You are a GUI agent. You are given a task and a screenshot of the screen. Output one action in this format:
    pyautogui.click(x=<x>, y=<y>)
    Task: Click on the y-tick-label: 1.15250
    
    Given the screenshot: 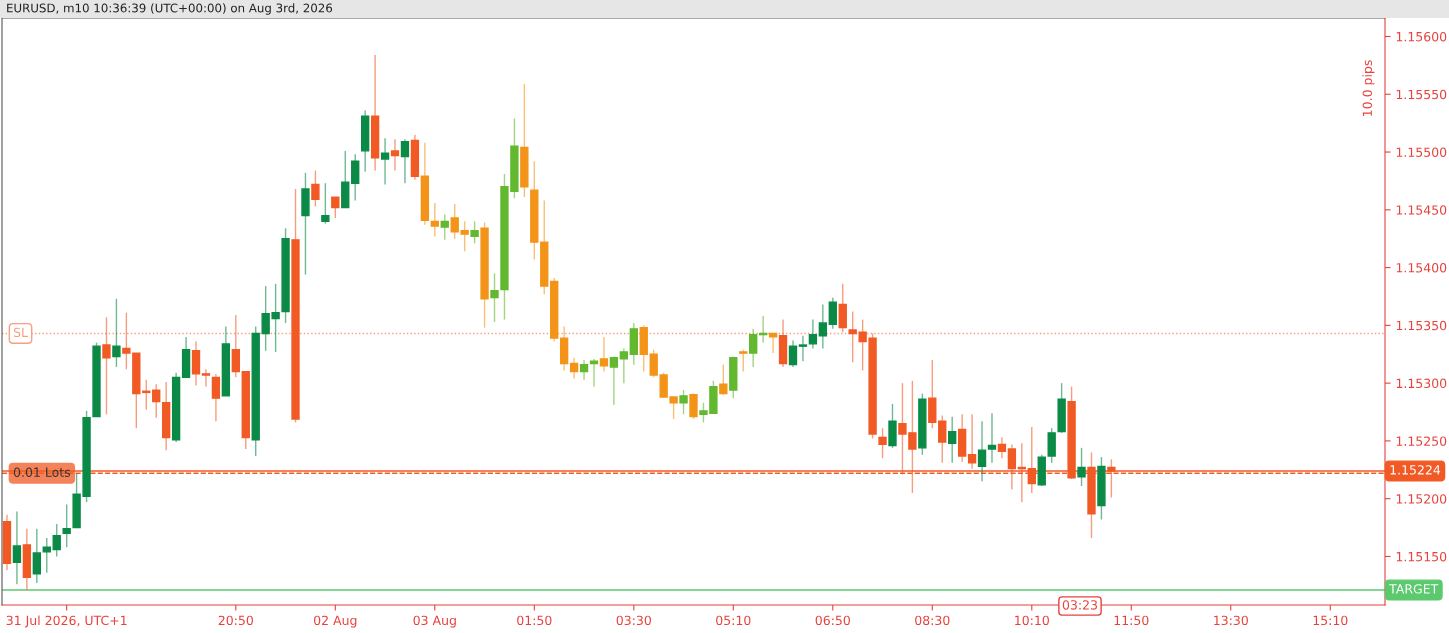 What is the action you would take?
    pyautogui.click(x=1421, y=441)
    